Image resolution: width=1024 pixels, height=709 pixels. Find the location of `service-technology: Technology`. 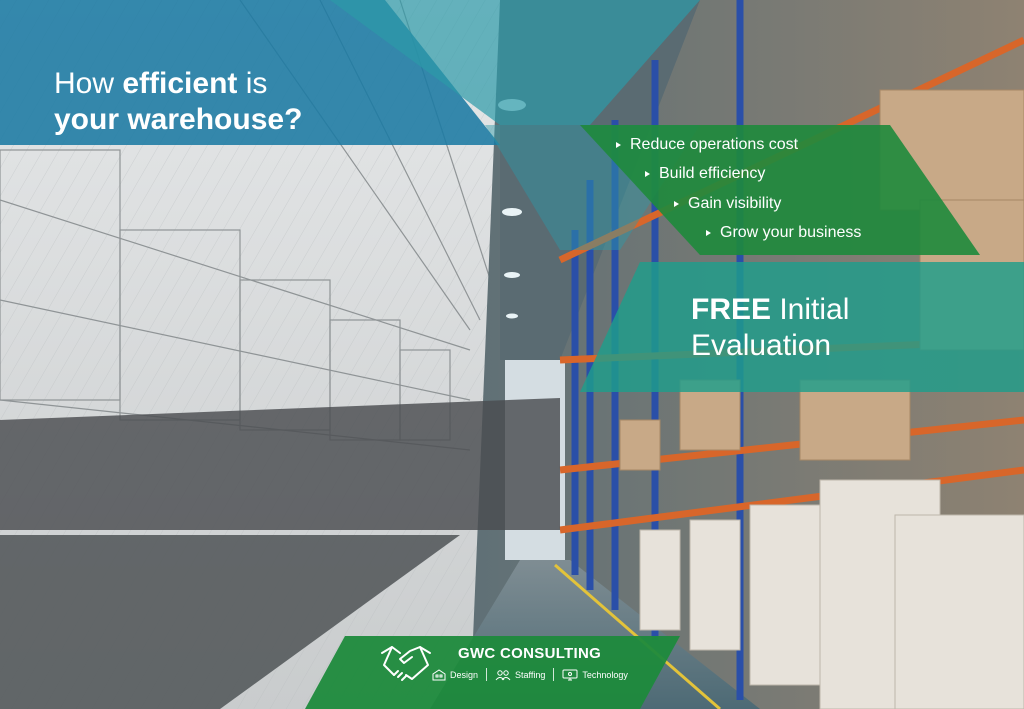

service-technology: Technology is located at coordinates (595, 675).